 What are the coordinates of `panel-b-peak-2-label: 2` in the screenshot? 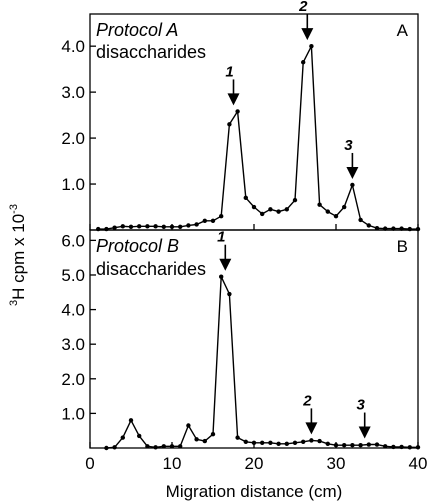 It's located at (307, 400).